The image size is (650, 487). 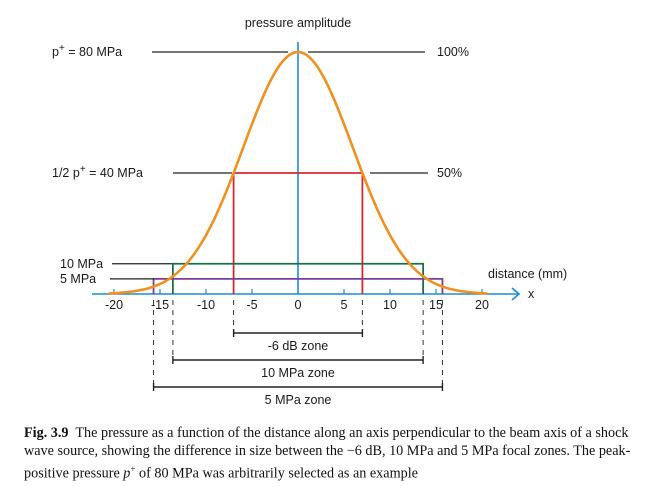 What do you see at coordinates (298, 400) in the screenshot?
I see `zone-label: 5 MPa zone` at bounding box center [298, 400].